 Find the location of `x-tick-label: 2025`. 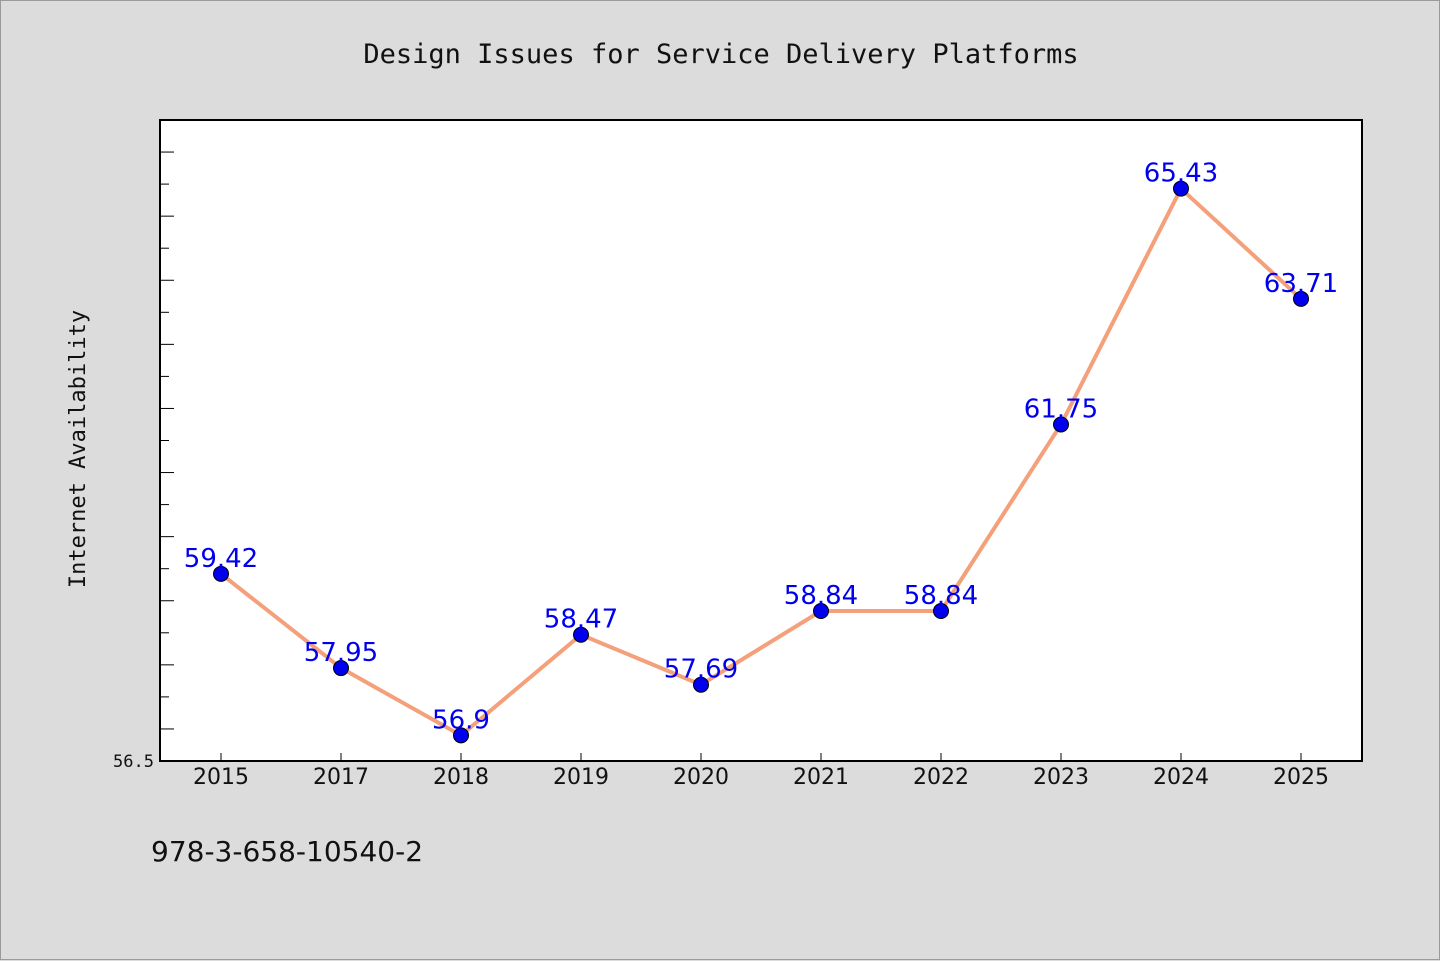

x-tick-label: 2025 is located at coordinates (1301, 777).